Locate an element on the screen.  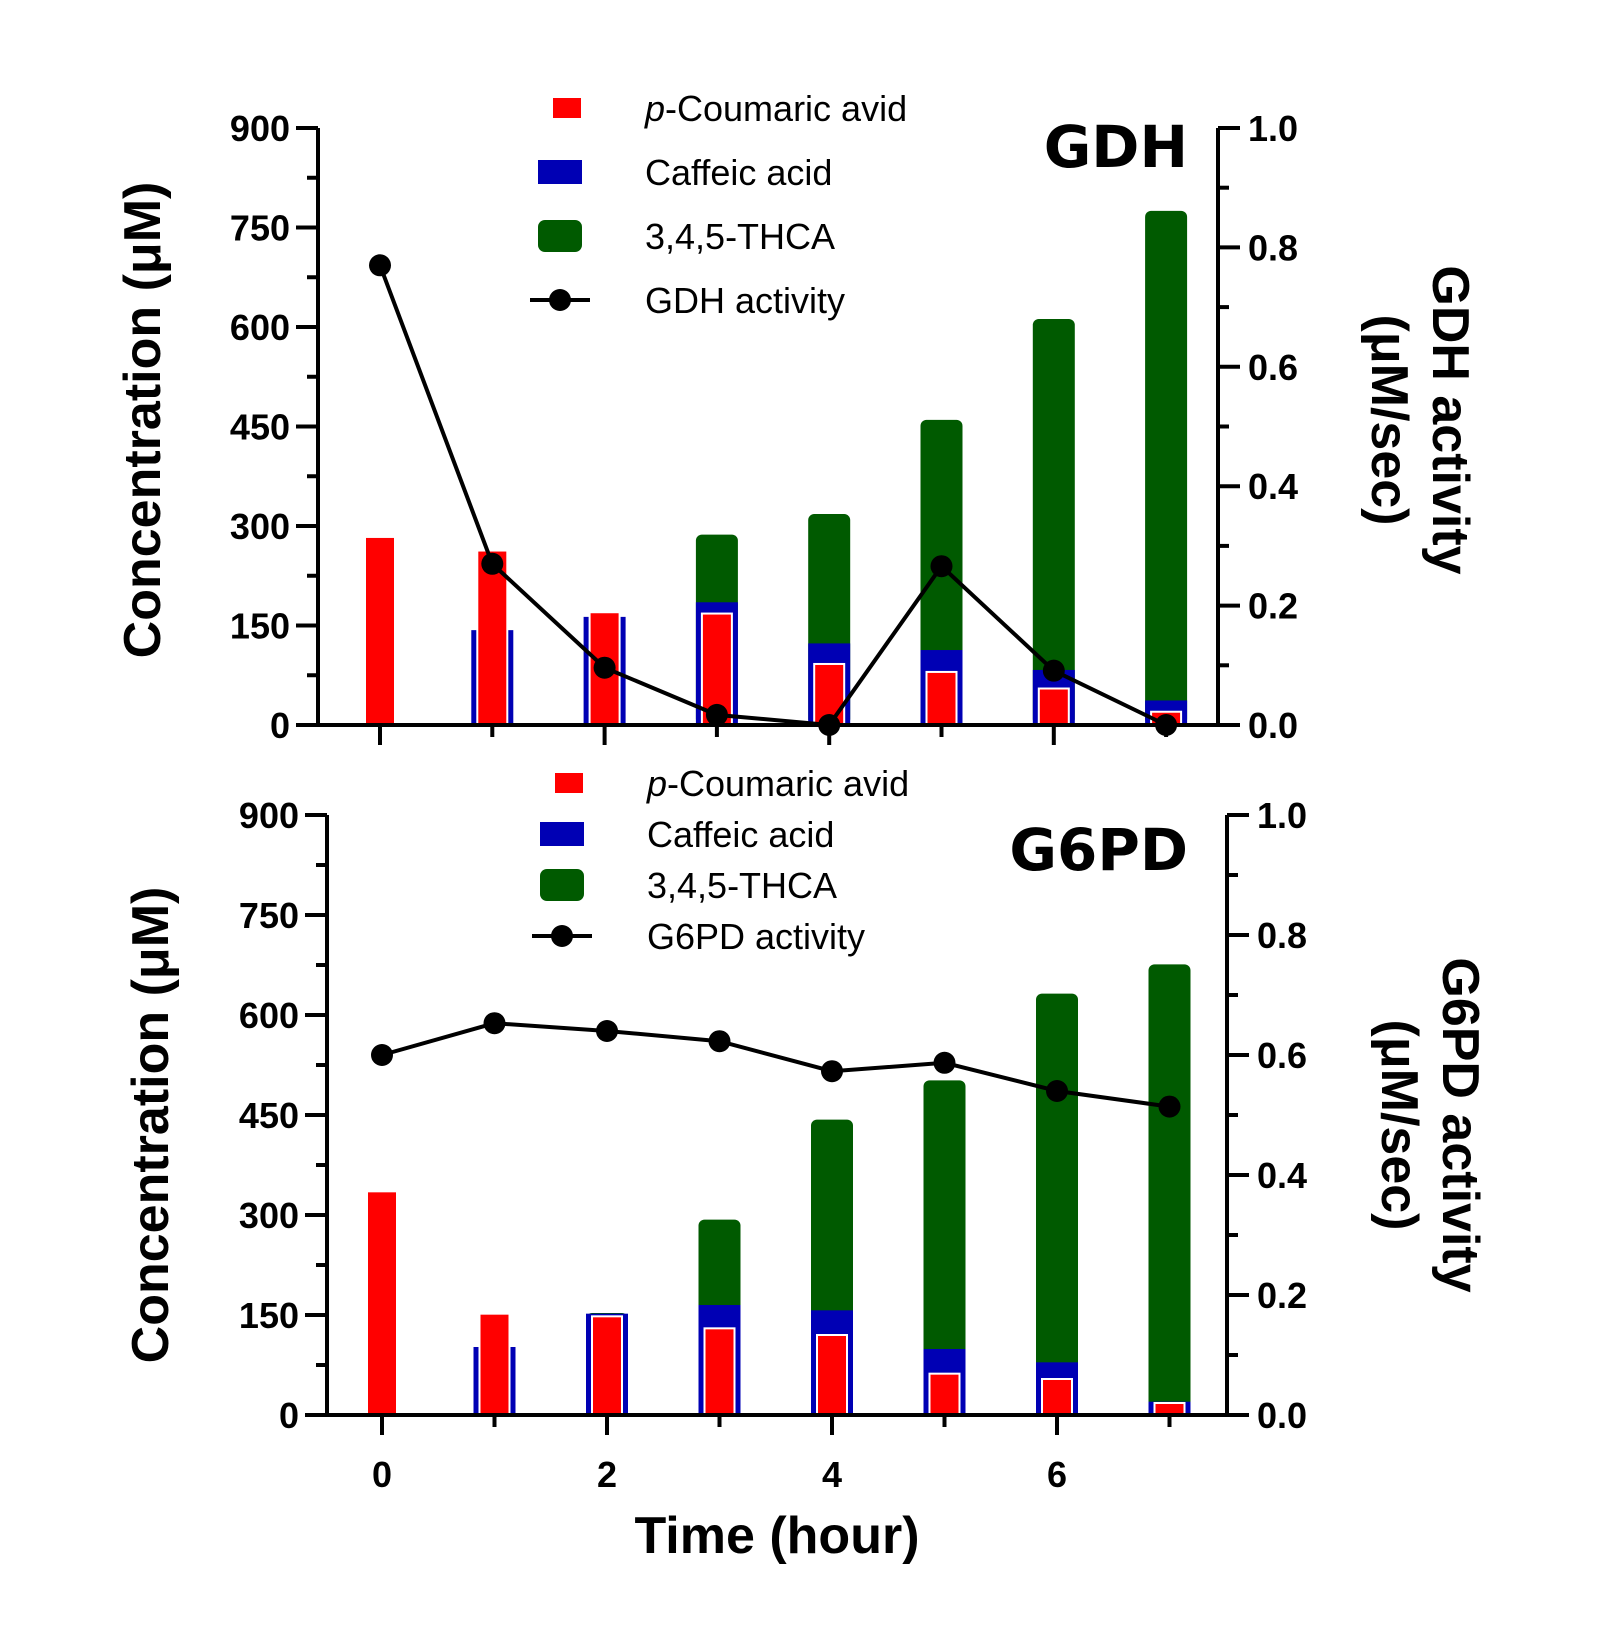
gdh-legend-swatch-activity-dot is located at coordinates (560, 300).